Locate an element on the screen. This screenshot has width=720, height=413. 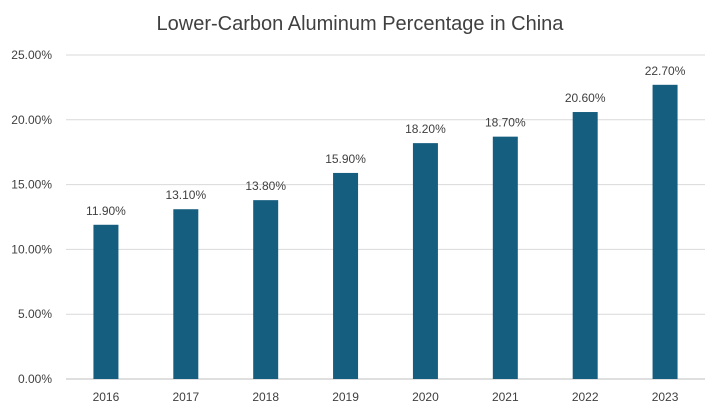
x-axis-ticks: 2016 2017 2018 2019 2020 2021 2022 2023 is located at coordinates (386, 397).